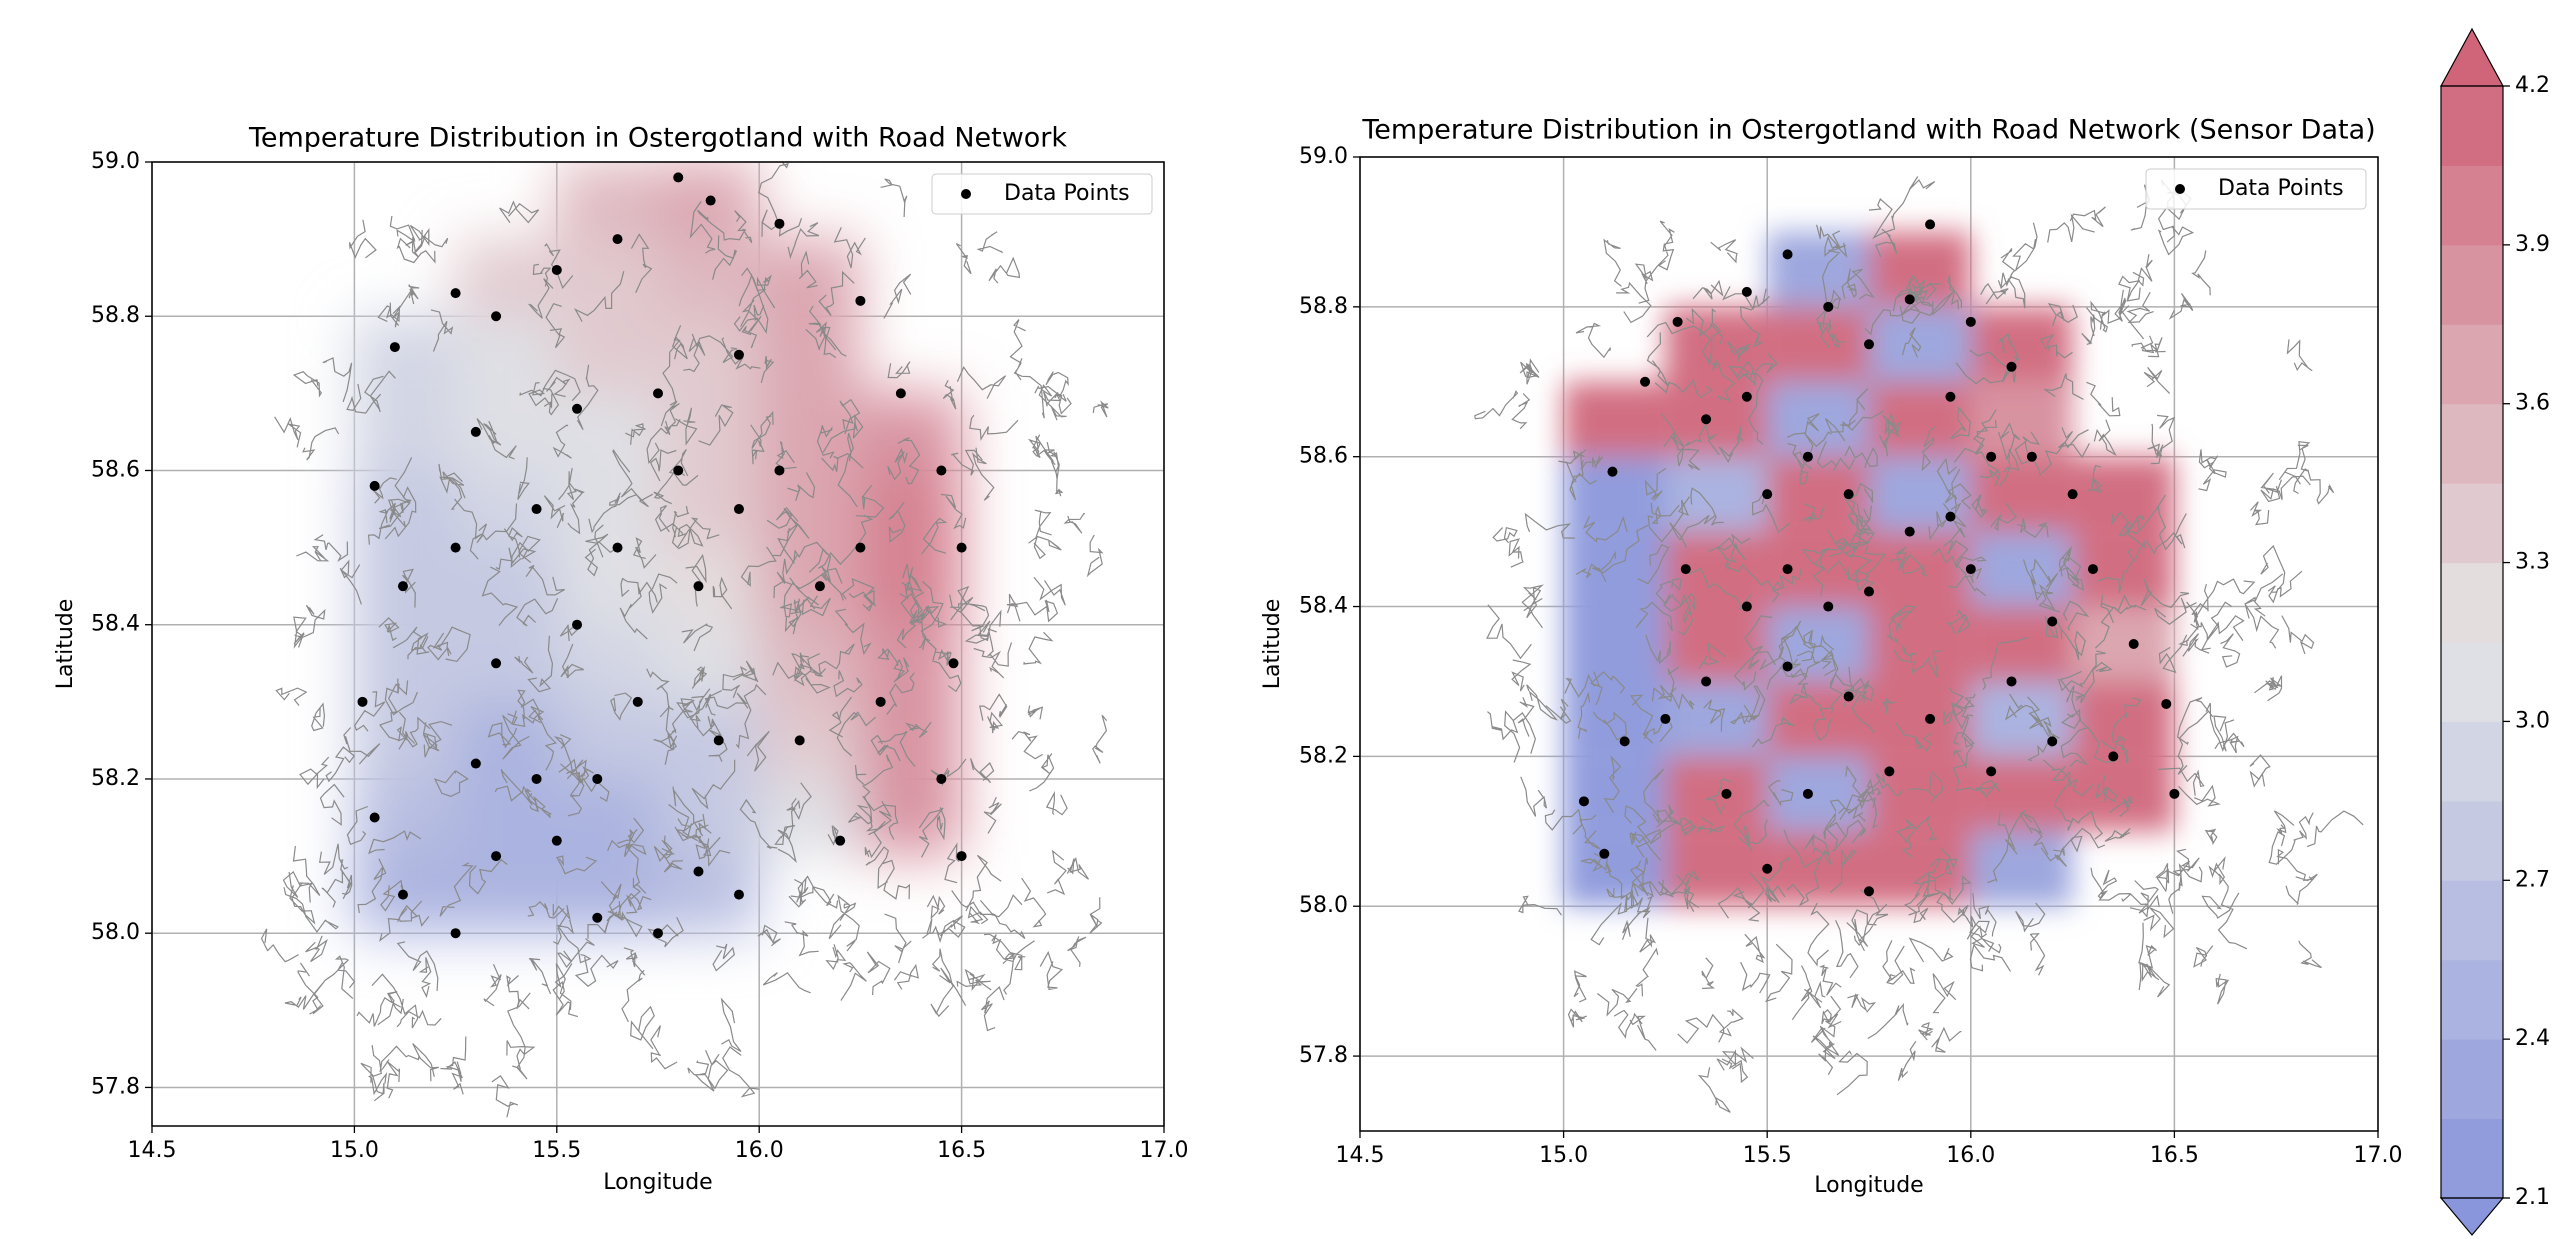  I want to click on colorbar-tick-label: 2.1, so click(2532, 1197).